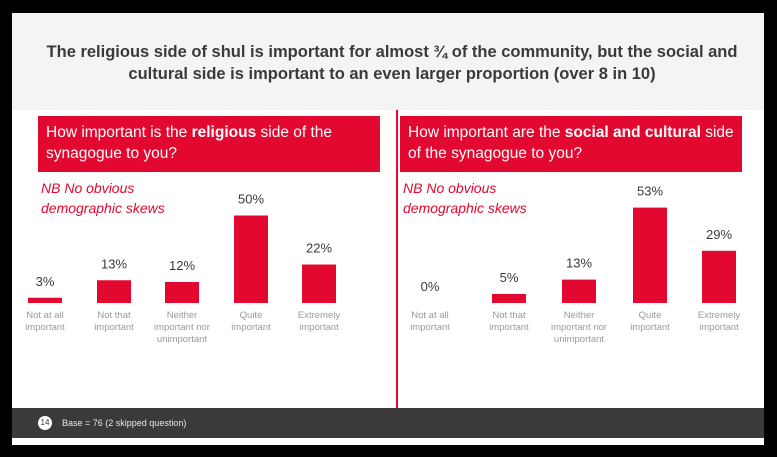 This screenshot has height=457, width=777. What do you see at coordinates (116, 198) in the screenshot?
I see `religious-note: NB No obvious demographic skews` at bounding box center [116, 198].